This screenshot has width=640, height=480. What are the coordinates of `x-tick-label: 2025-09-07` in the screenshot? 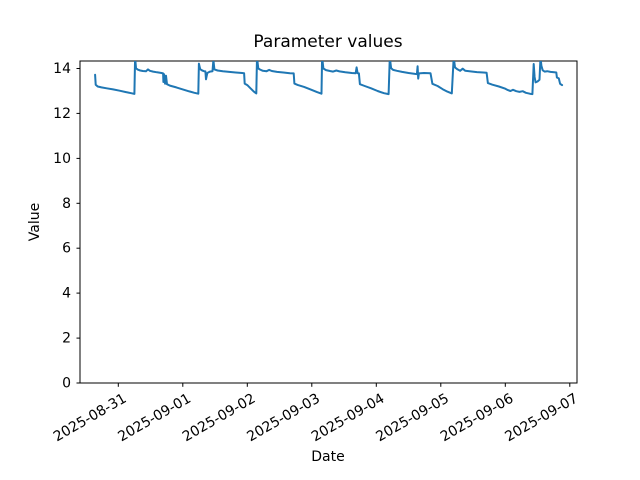 It's located at (541, 418).